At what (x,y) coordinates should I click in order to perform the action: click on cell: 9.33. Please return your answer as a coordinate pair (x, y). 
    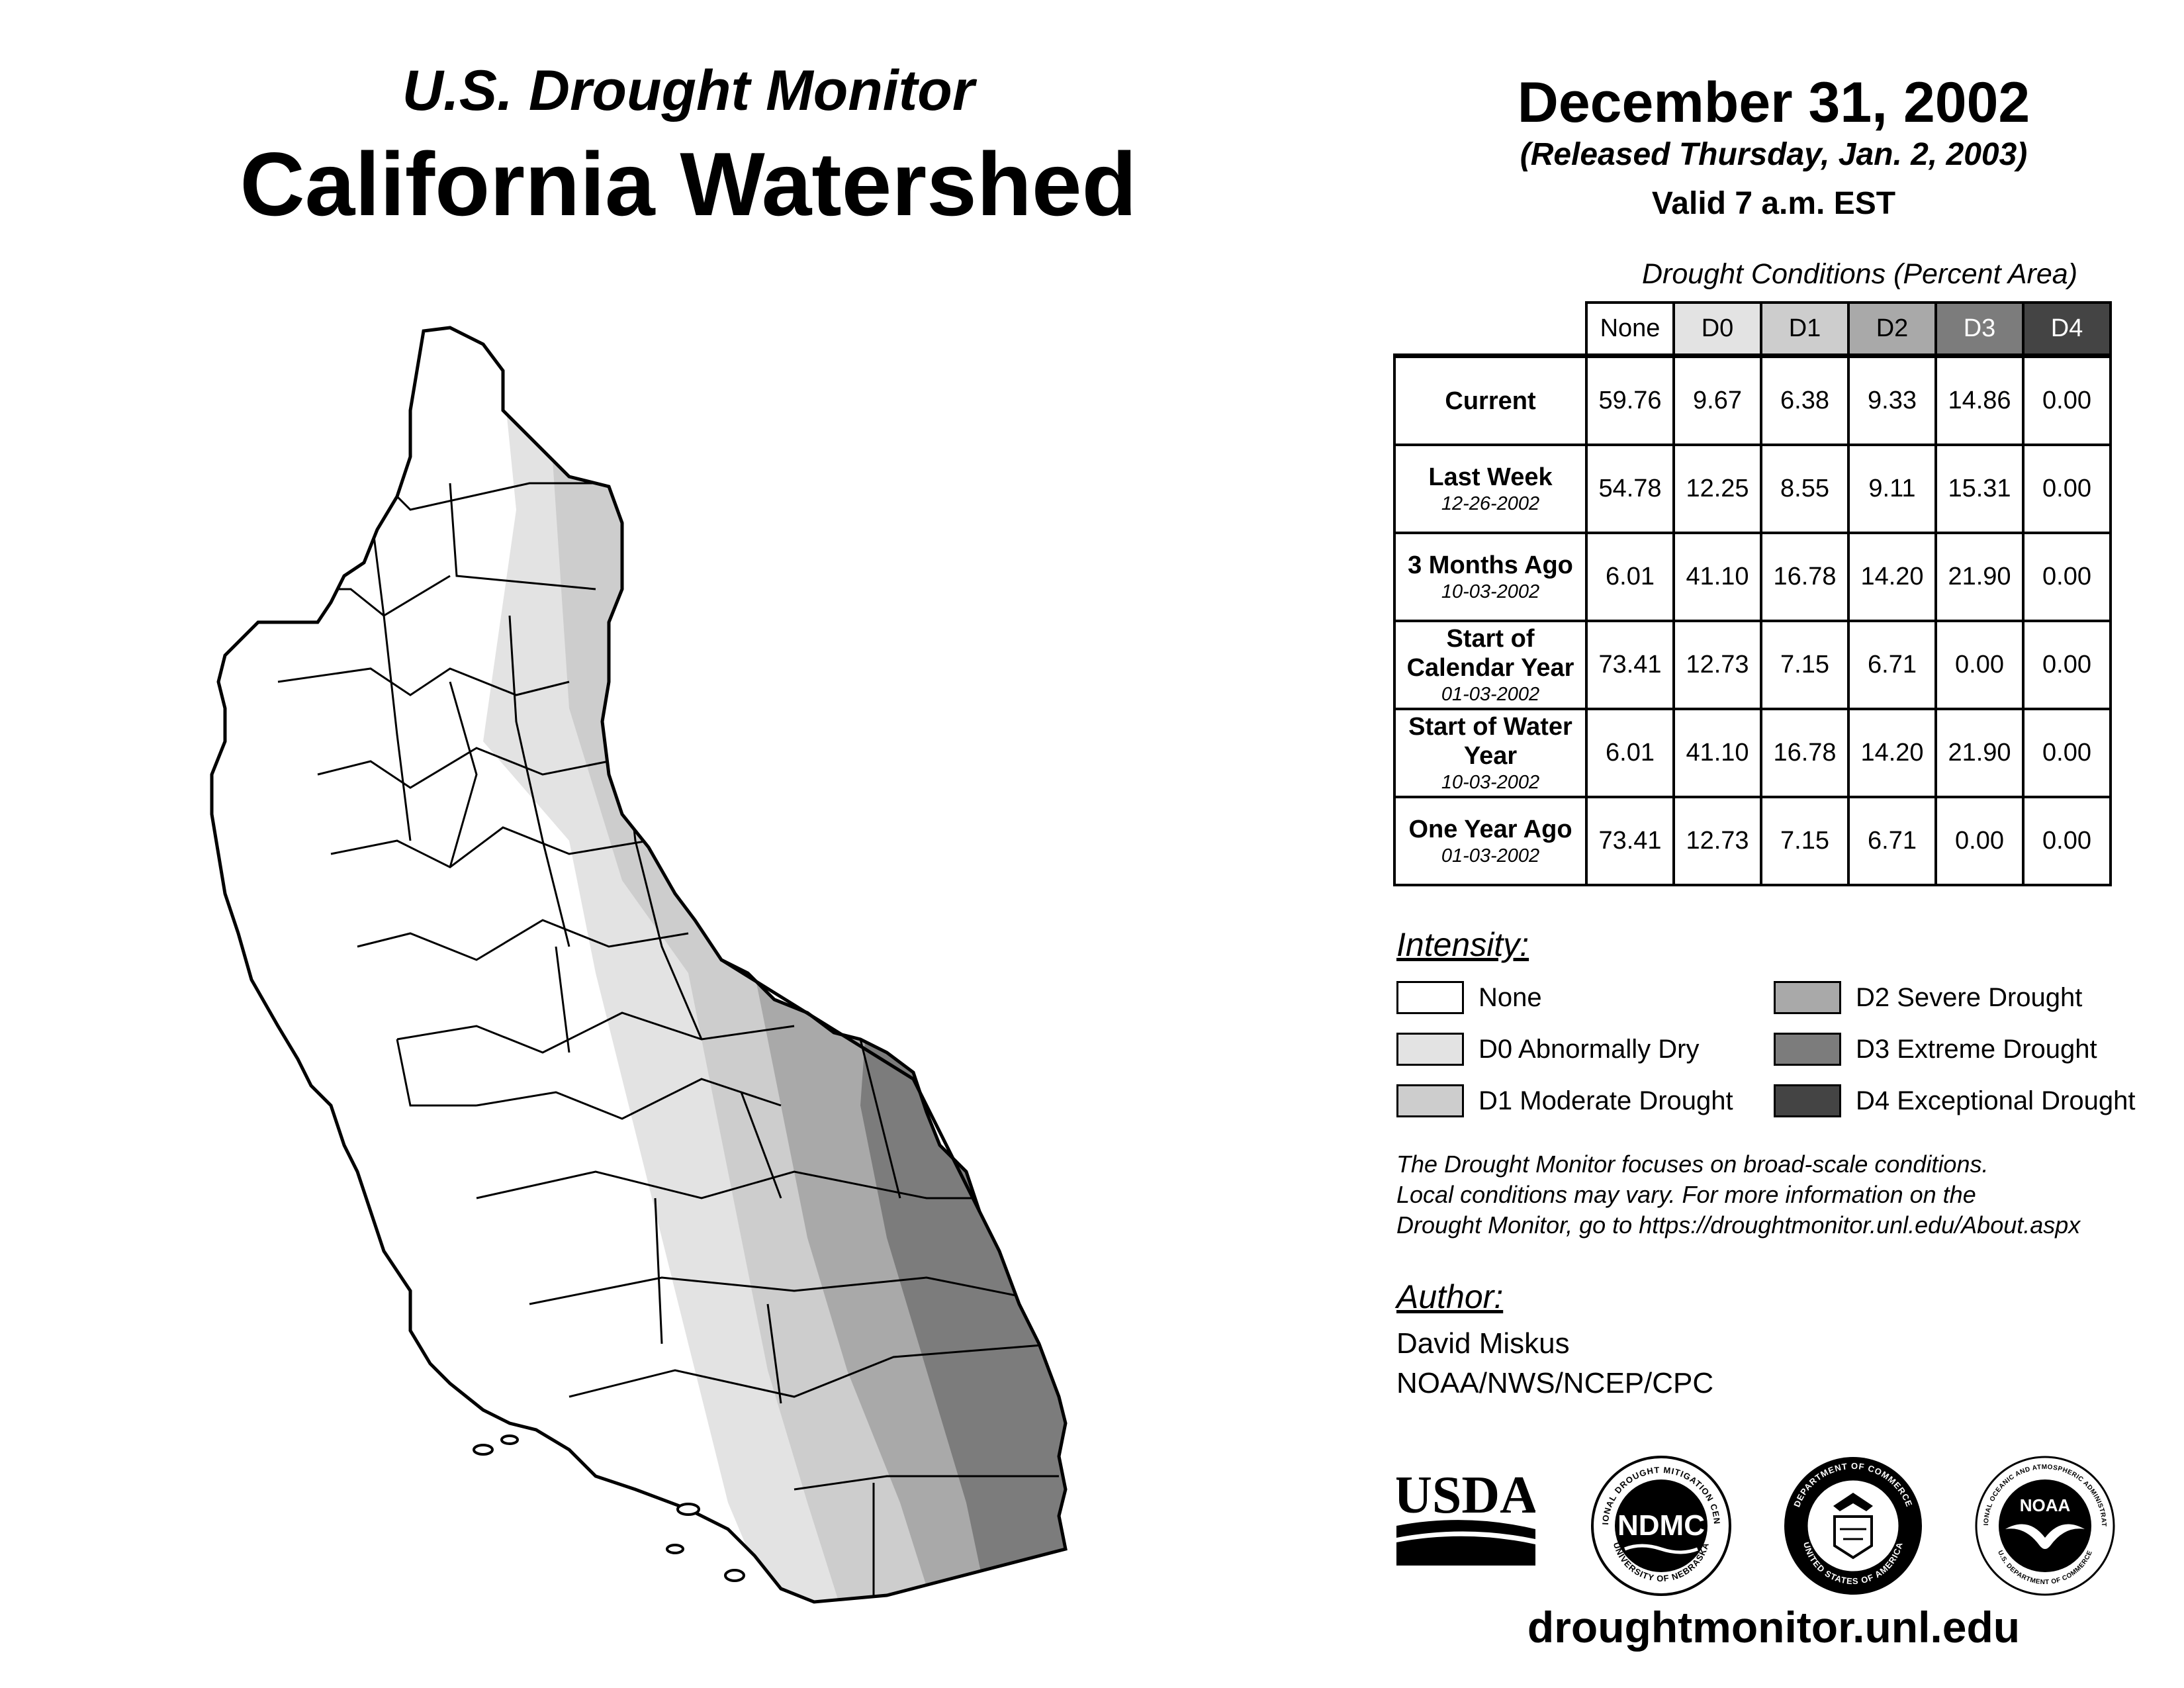
    Looking at the image, I should click on (1892, 399).